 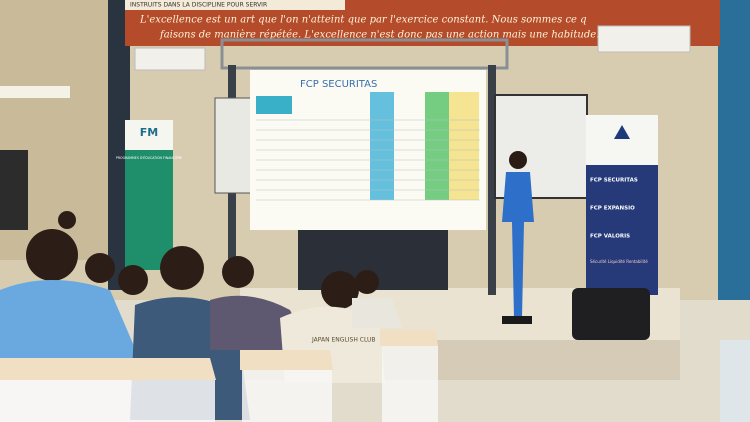 What do you see at coordinates (622, 132) in the screenshot?
I see `logo-mark` at bounding box center [622, 132].